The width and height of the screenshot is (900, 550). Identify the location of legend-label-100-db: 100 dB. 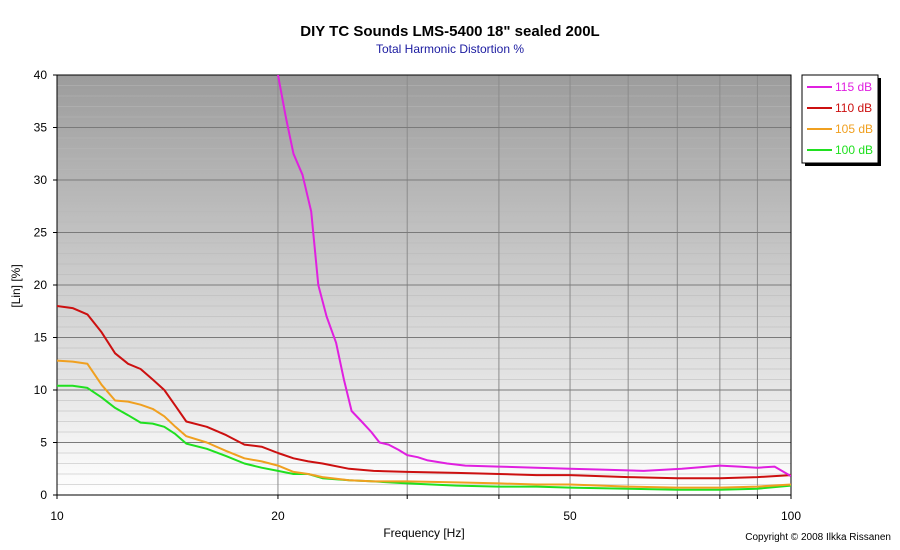
(854, 150).